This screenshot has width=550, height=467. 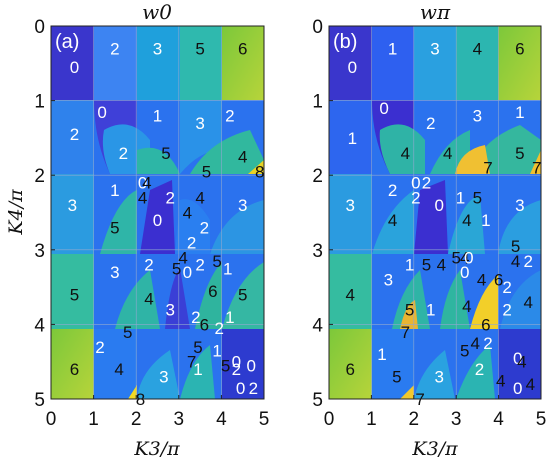 What do you see at coordinates (93, 419) in the screenshot?
I see `x-tick-label: 1` at bounding box center [93, 419].